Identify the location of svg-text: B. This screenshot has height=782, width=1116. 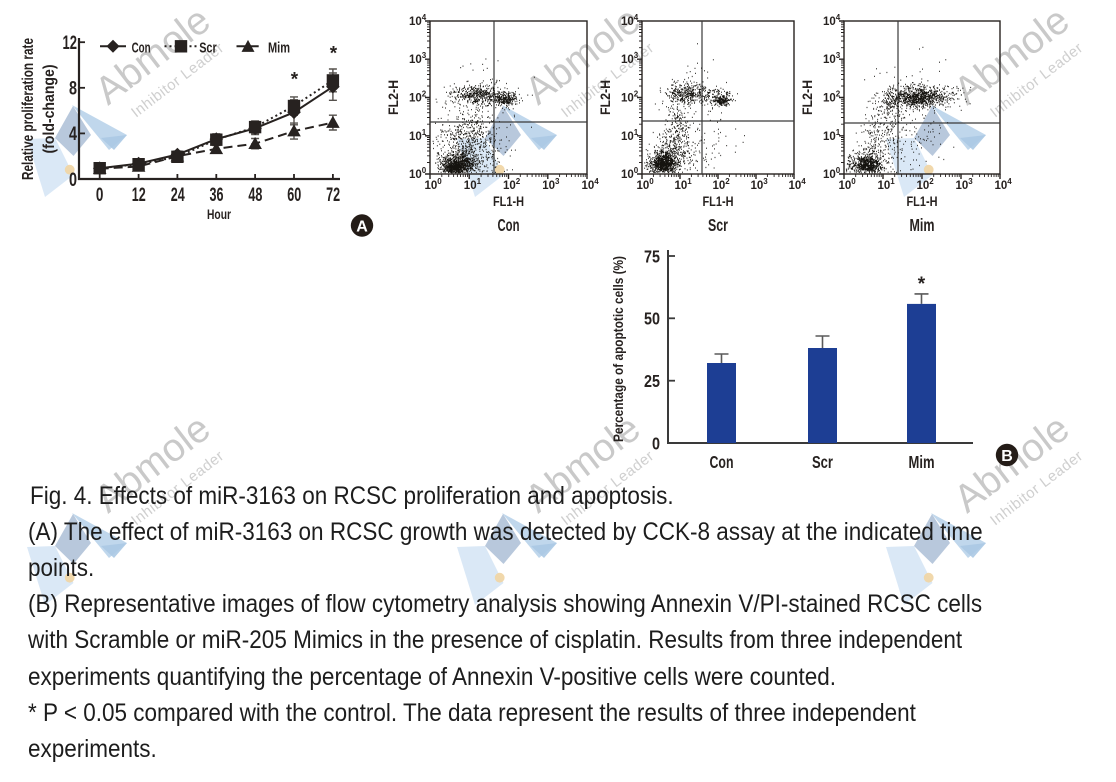
(1007, 456).